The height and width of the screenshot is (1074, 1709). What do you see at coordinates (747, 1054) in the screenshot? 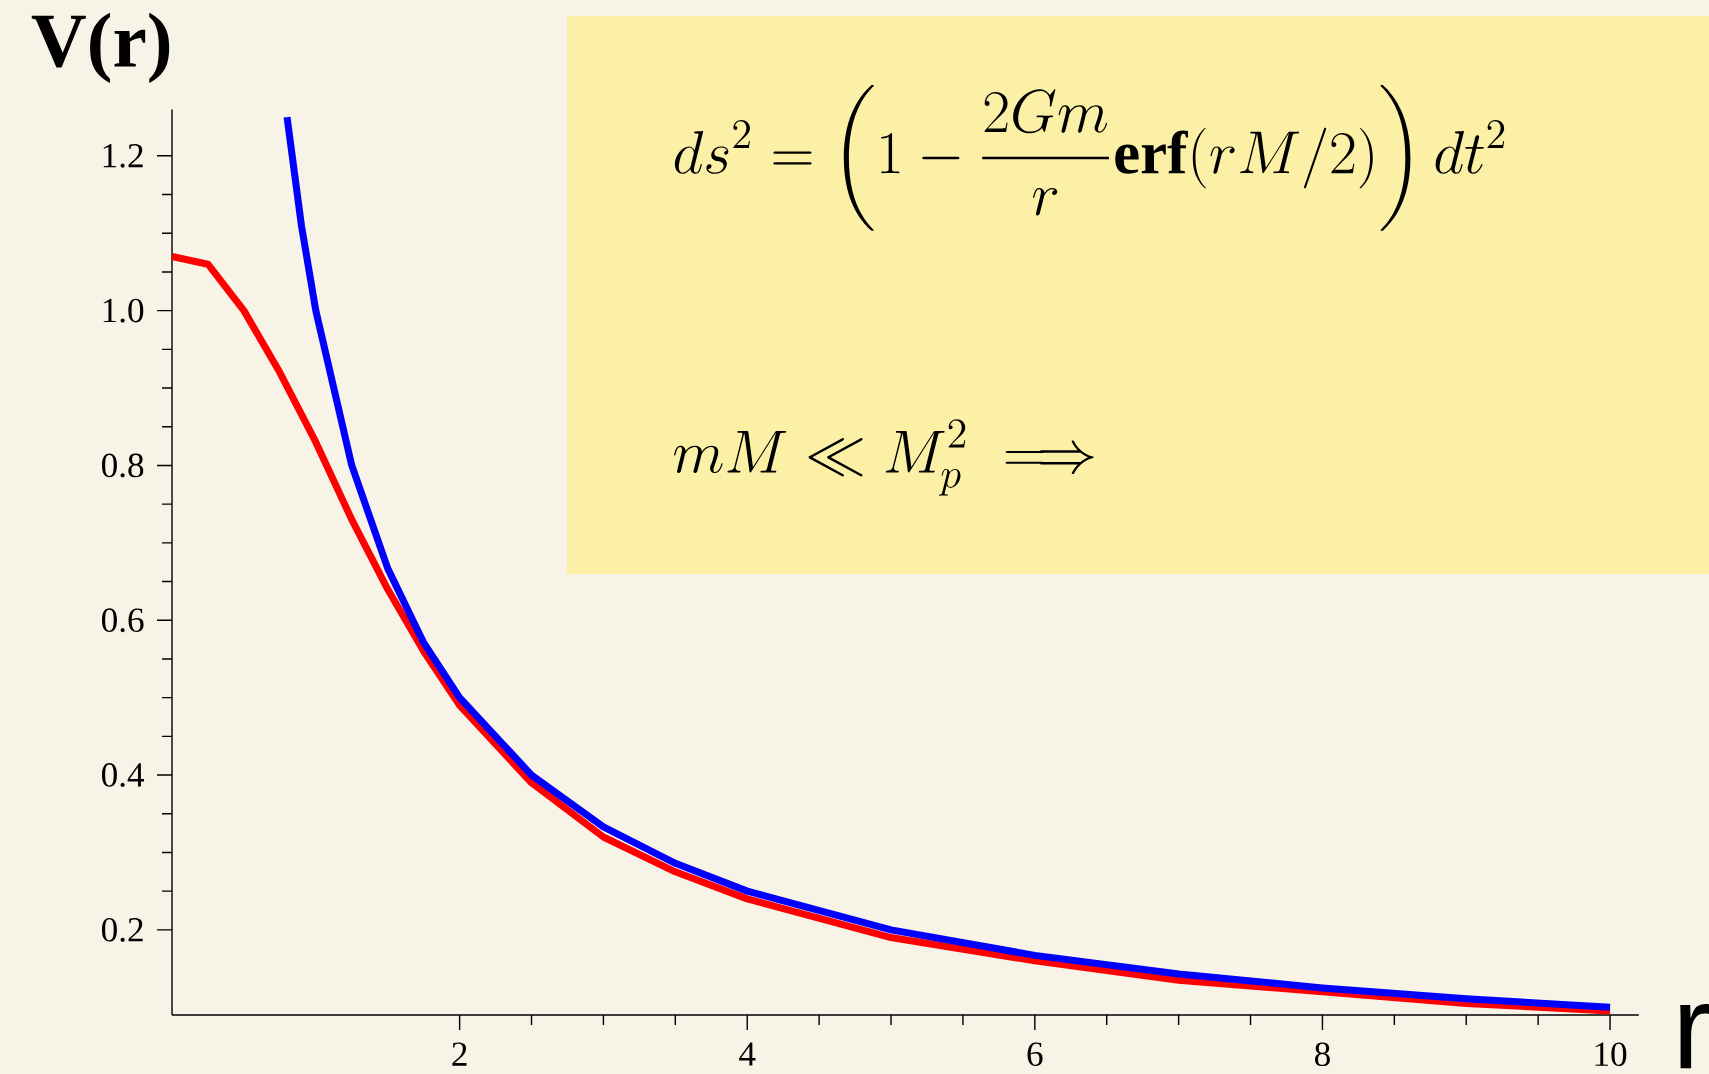
I see `x-tick-label: 4` at bounding box center [747, 1054].